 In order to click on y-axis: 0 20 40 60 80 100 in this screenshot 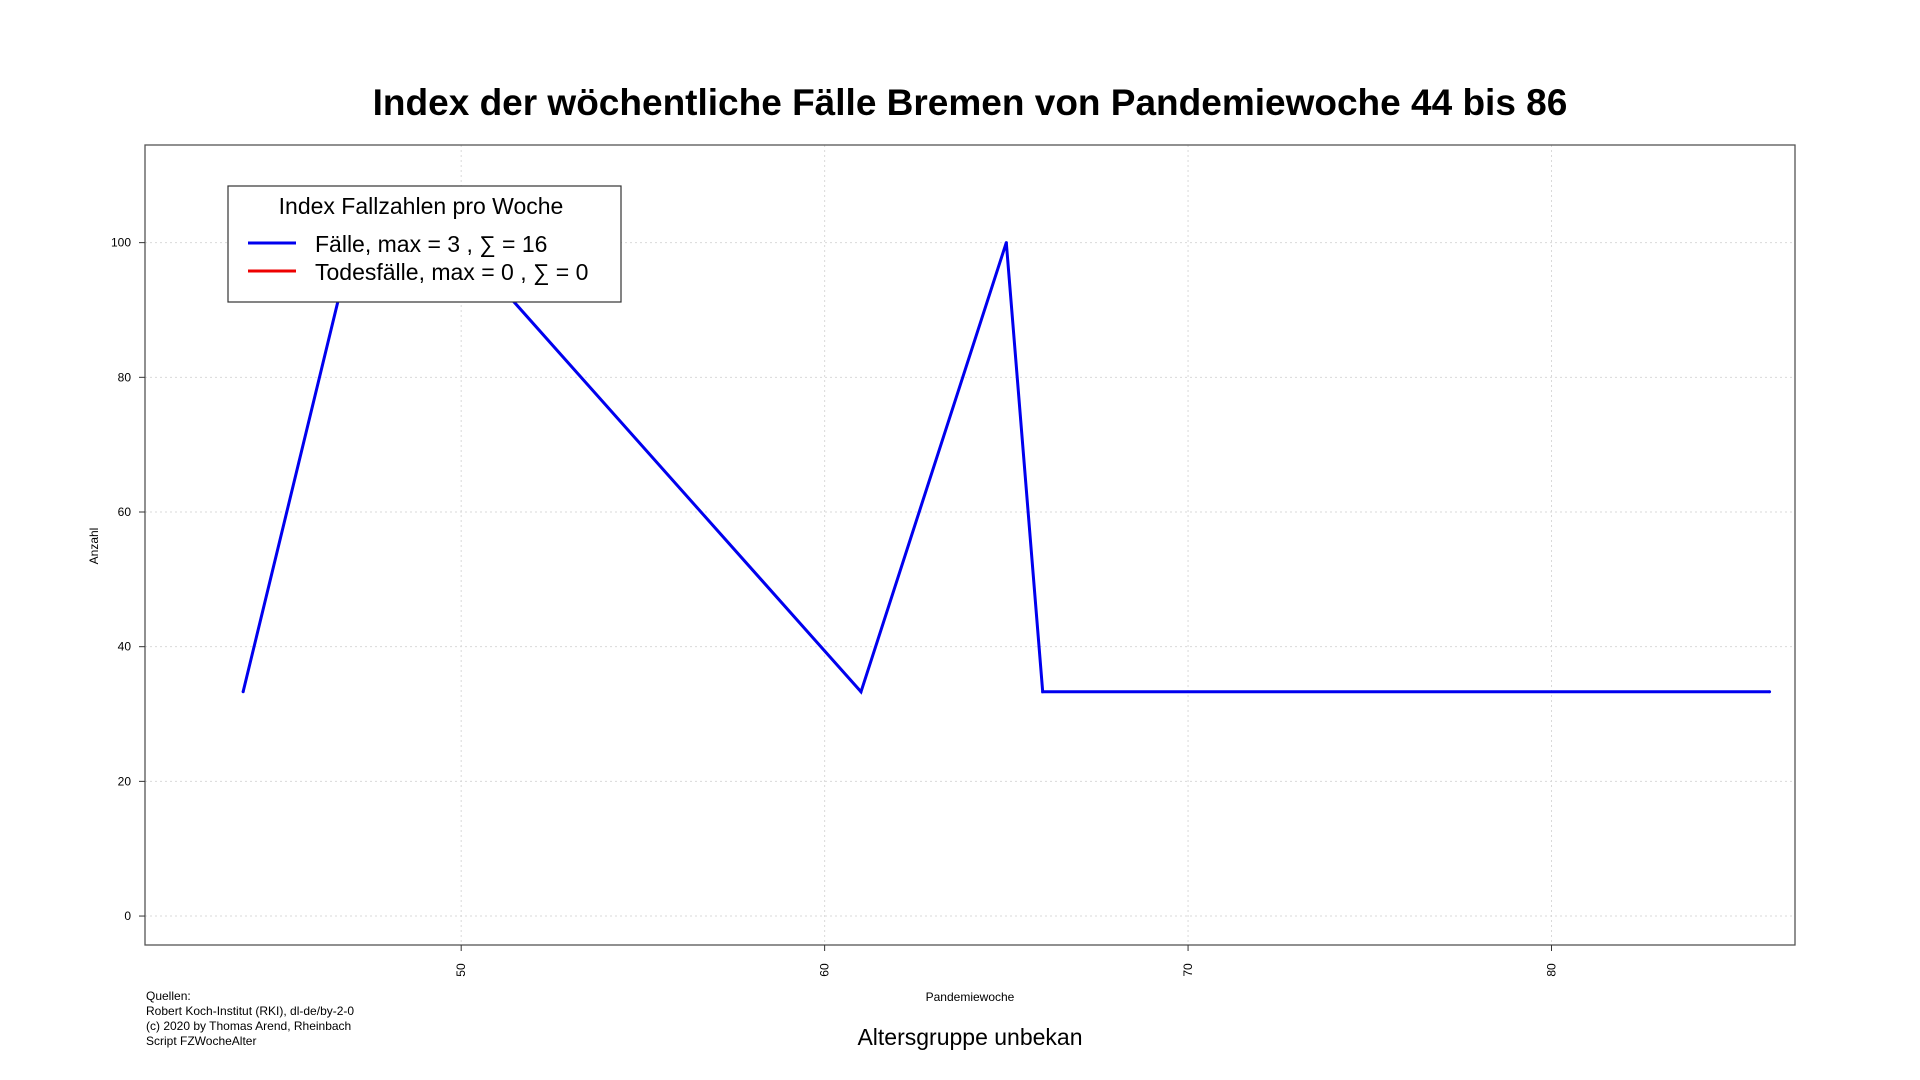, I will do `click(128, 579)`.